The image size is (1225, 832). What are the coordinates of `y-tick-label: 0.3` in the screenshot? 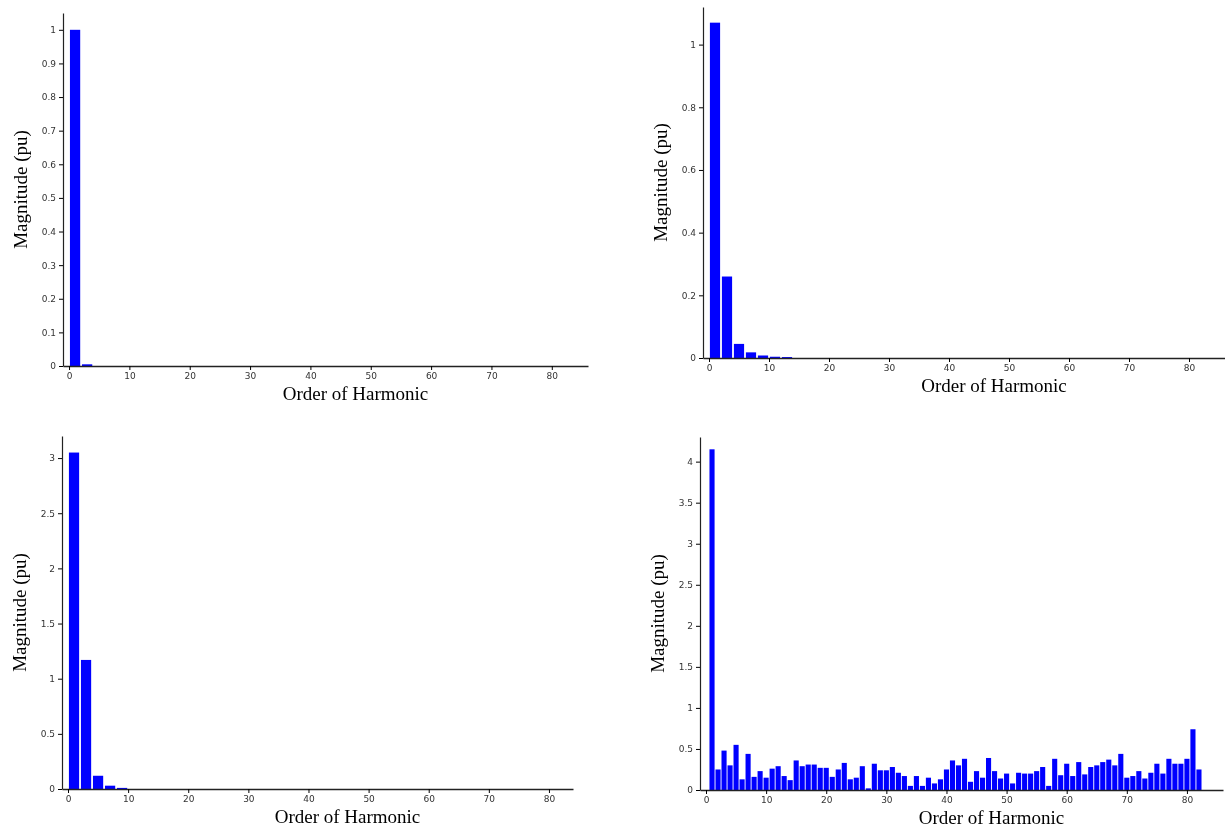 It's located at (48, 265).